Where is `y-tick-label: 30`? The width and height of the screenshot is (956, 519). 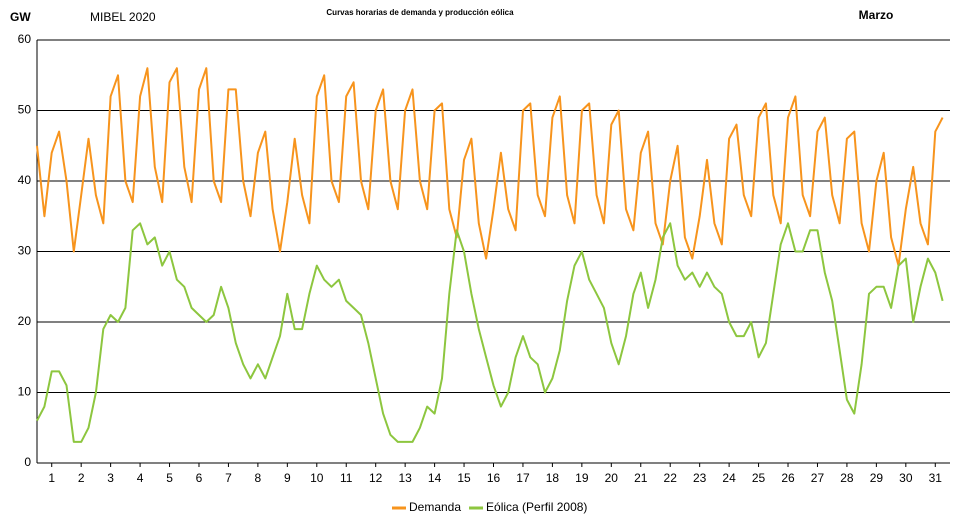
y-tick-label: 30 is located at coordinates (25, 251).